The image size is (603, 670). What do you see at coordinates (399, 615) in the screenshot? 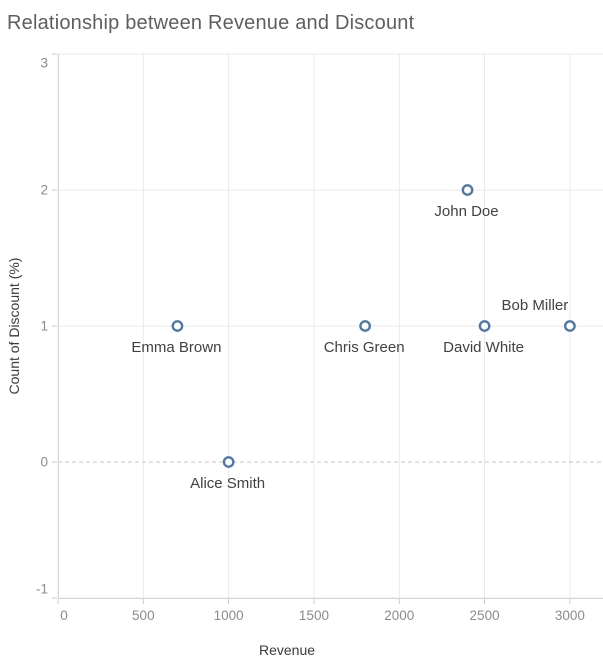
I see `x-tick-label: 2000` at bounding box center [399, 615].